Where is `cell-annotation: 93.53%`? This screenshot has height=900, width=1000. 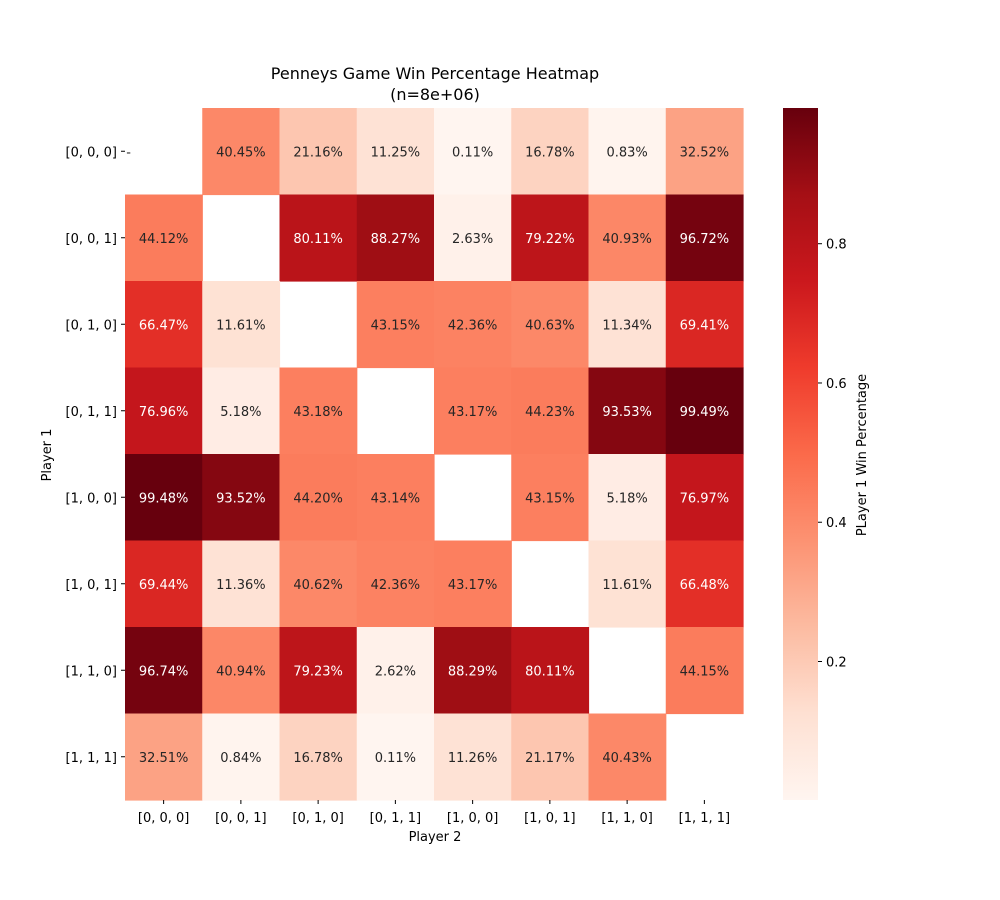
cell-annotation: 93.53% is located at coordinates (627, 412).